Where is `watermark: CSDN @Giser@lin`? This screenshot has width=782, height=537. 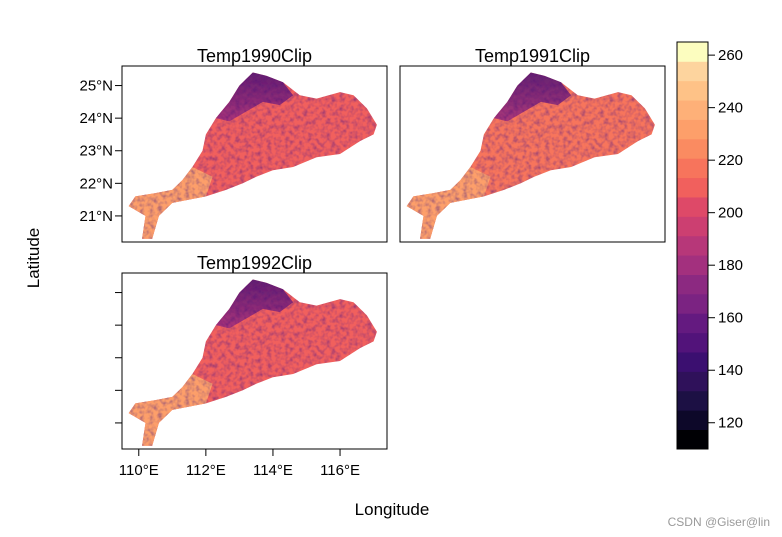 watermark: CSDN @Giser@lin is located at coordinates (718, 522).